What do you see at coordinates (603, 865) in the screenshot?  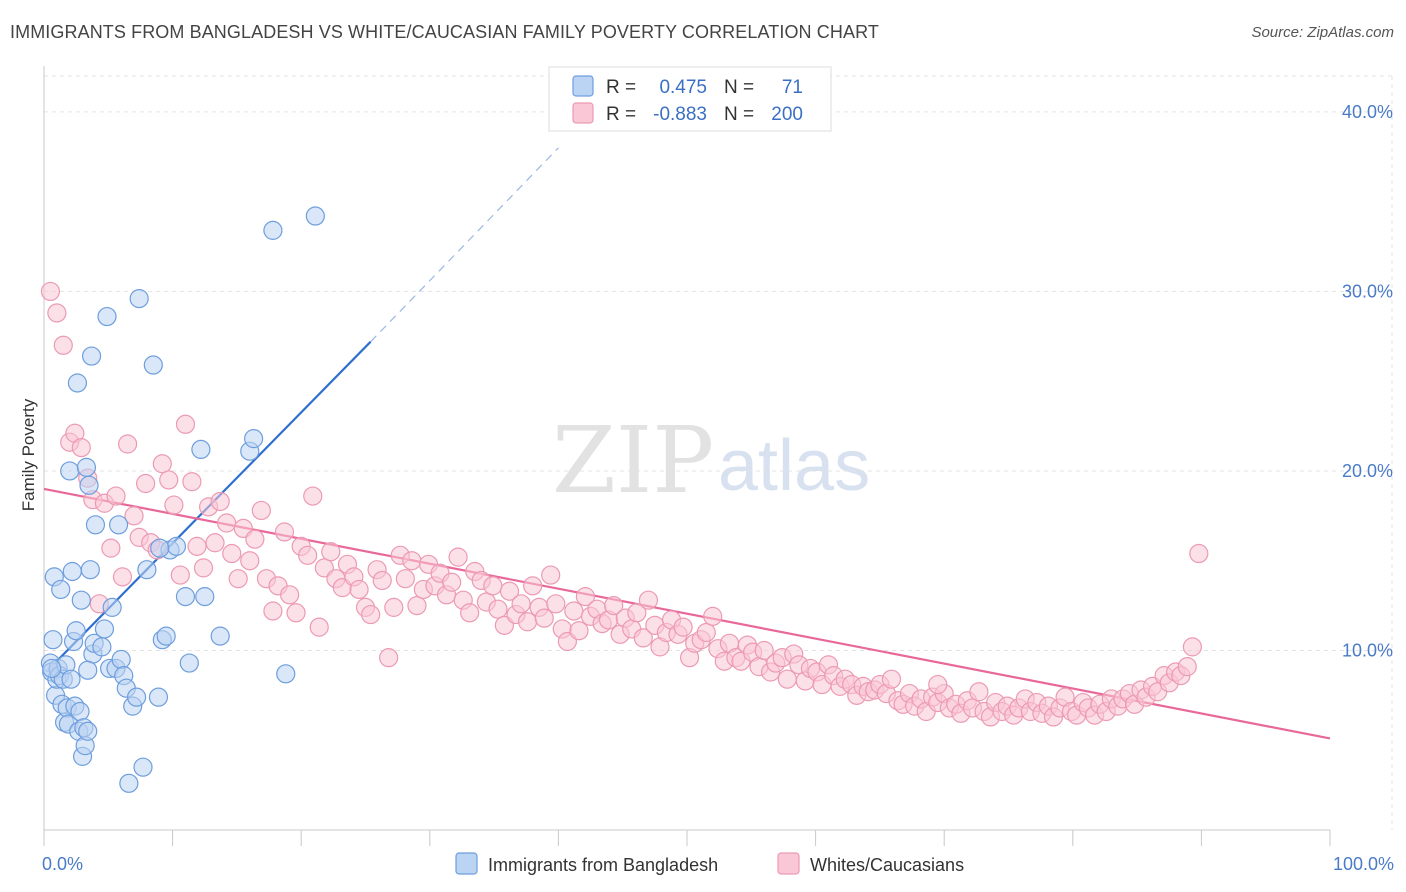 I see `legend-bangladesh-label: Immigrants from Bangladesh` at bounding box center [603, 865].